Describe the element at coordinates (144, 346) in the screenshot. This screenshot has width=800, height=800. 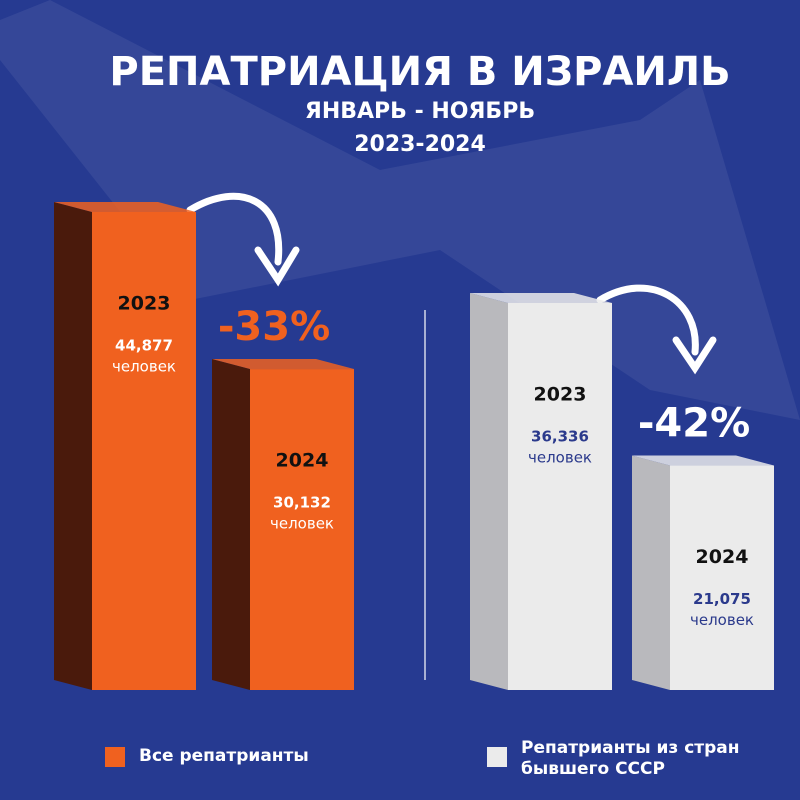
I see `value-label: 44,877` at that location.